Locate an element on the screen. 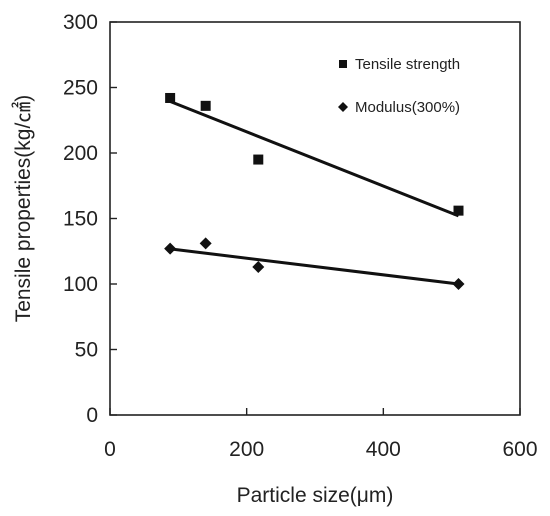 The width and height of the screenshot is (550, 516). legend-label: Tensile strength is located at coordinates (407, 64).